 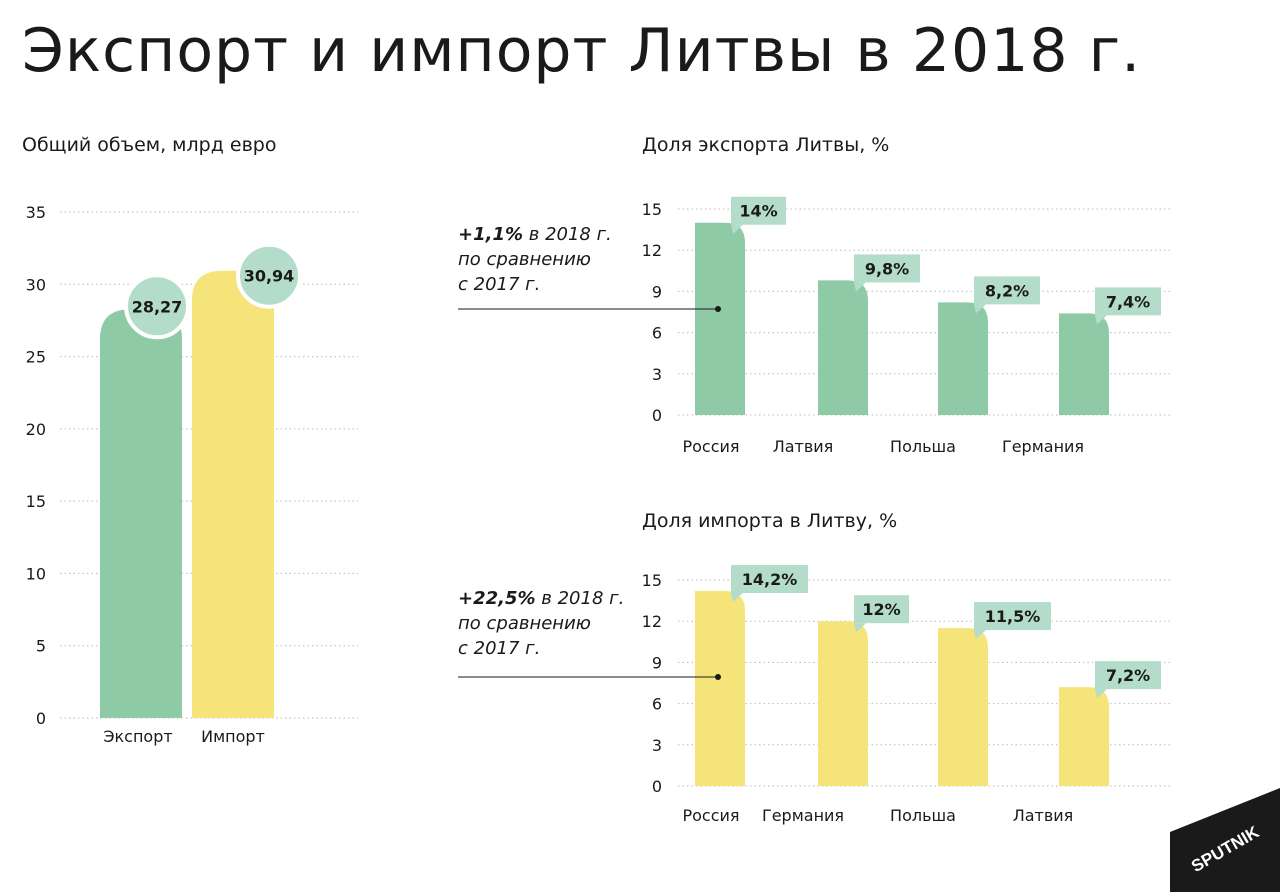 I want to click on import-growth-text1: в 2018 г., so click(x=580, y=598).